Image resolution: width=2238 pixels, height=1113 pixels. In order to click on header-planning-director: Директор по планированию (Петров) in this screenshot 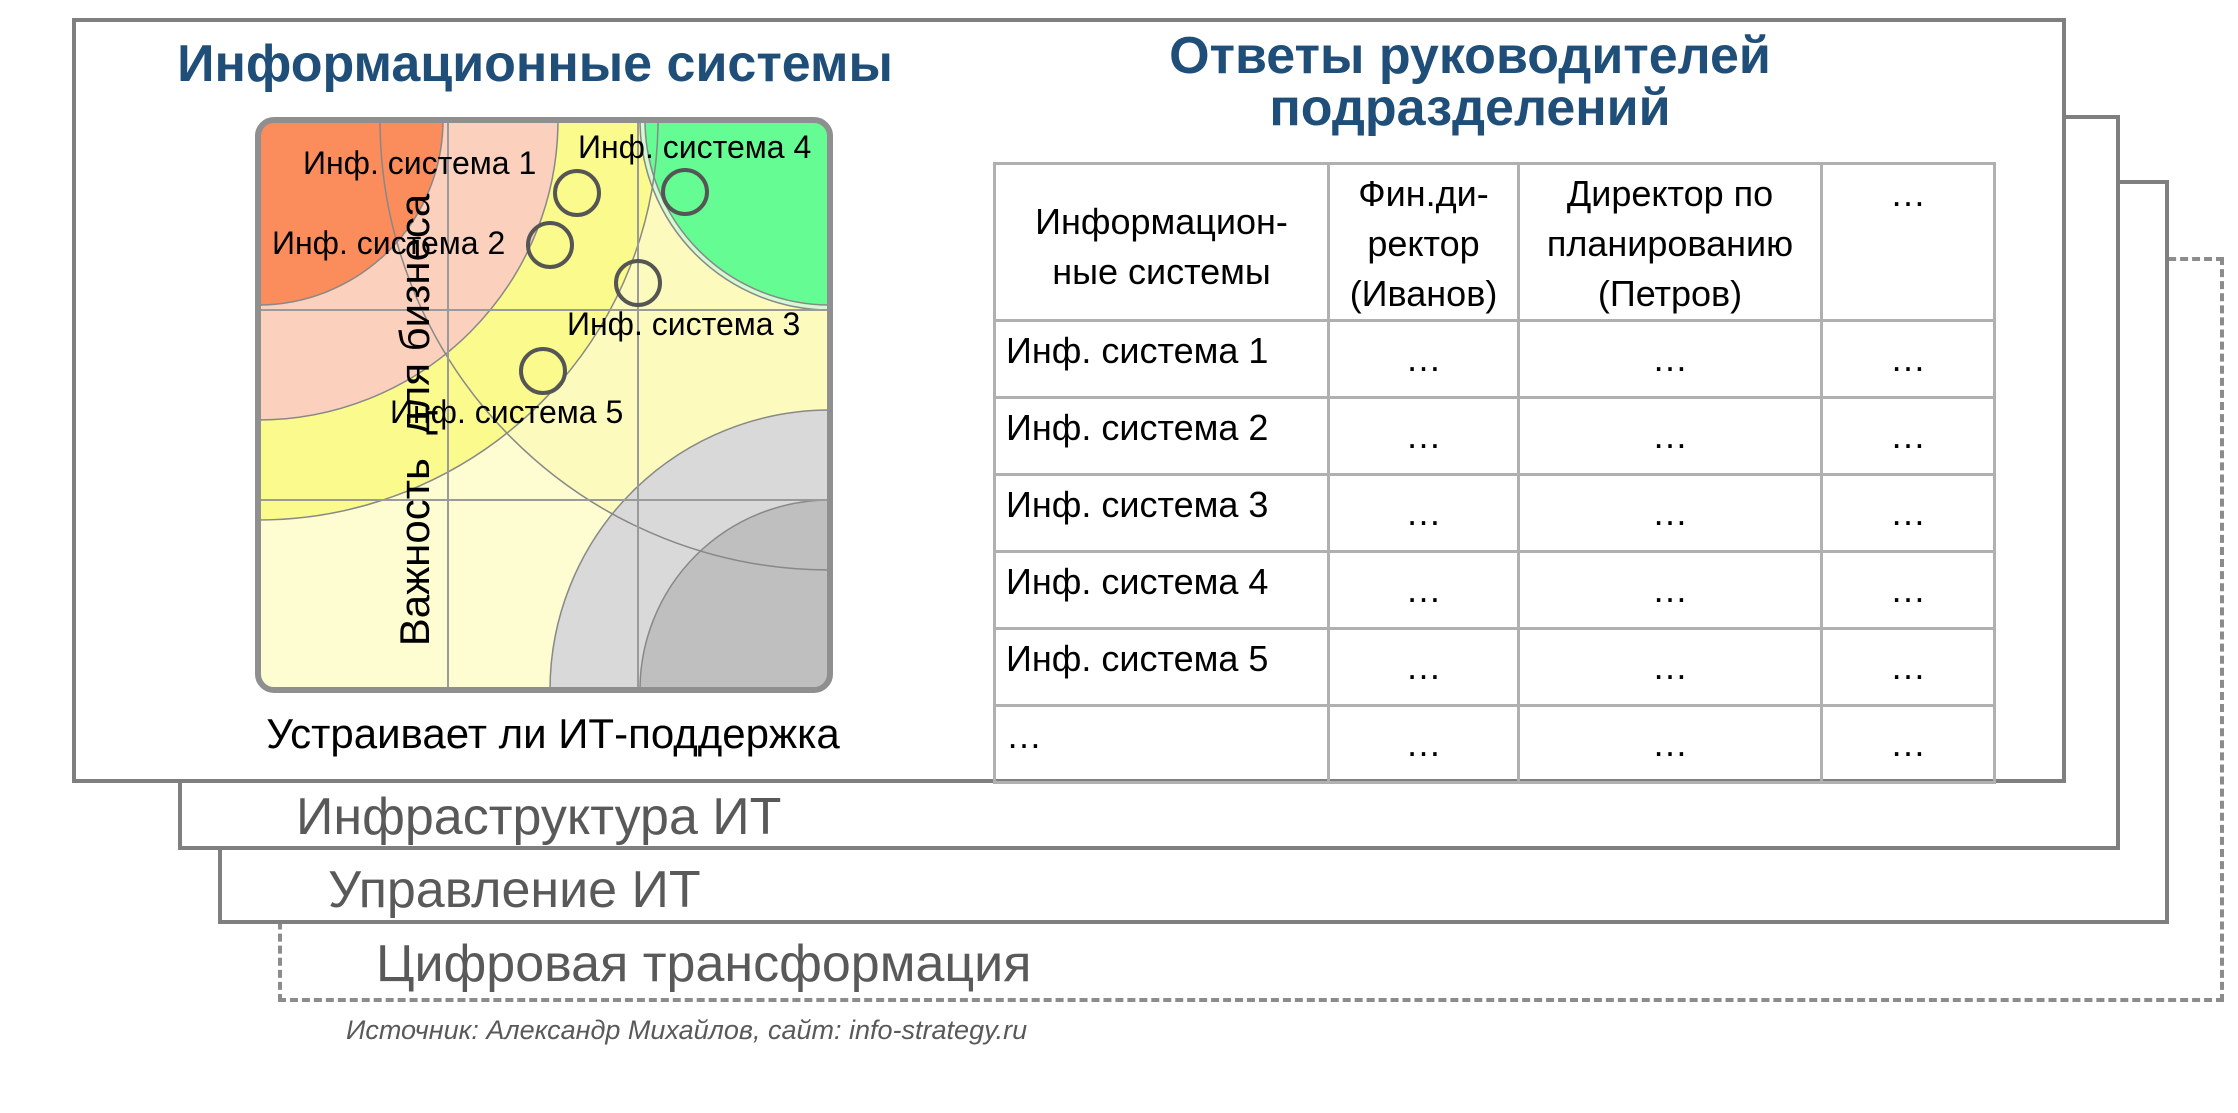, I will do `click(1670, 242)`.